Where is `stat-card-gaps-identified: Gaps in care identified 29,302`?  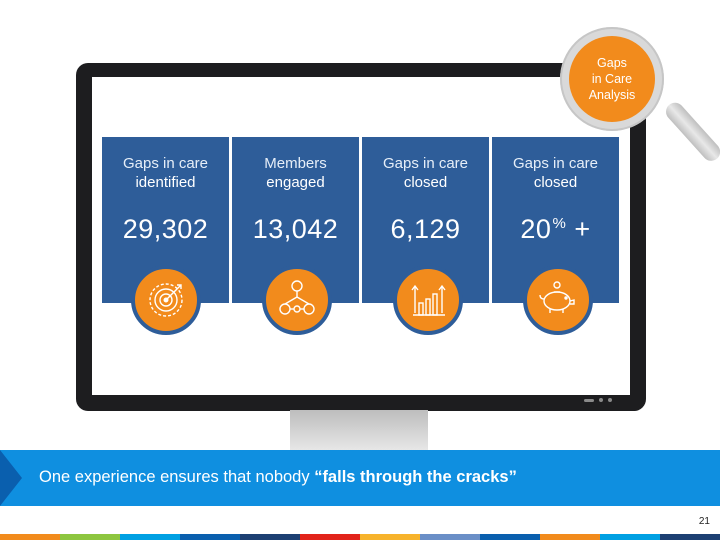
stat-card-gaps-identified: Gaps in care identified 29,302 is located at coordinates (165, 220).